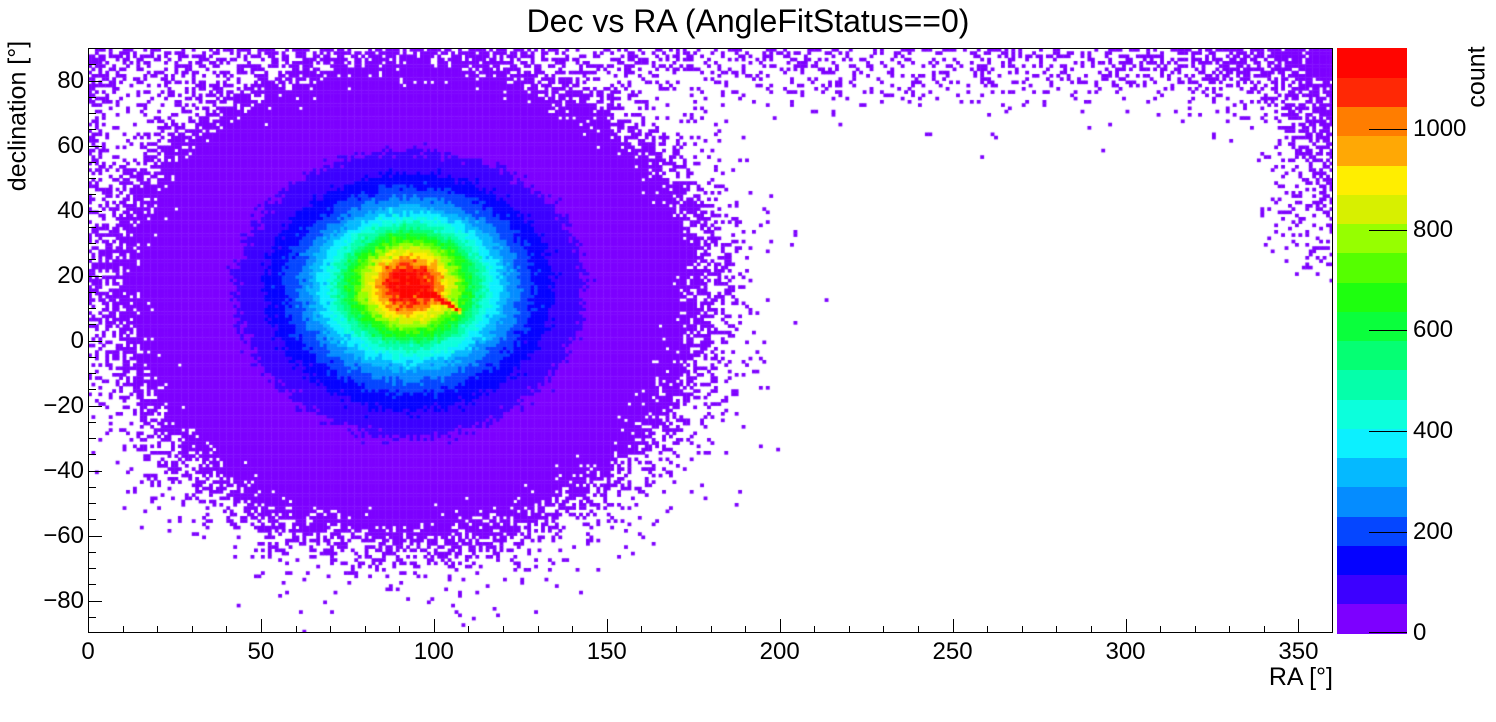  I want to click on y-tick-label: 20, so click(70, 275).